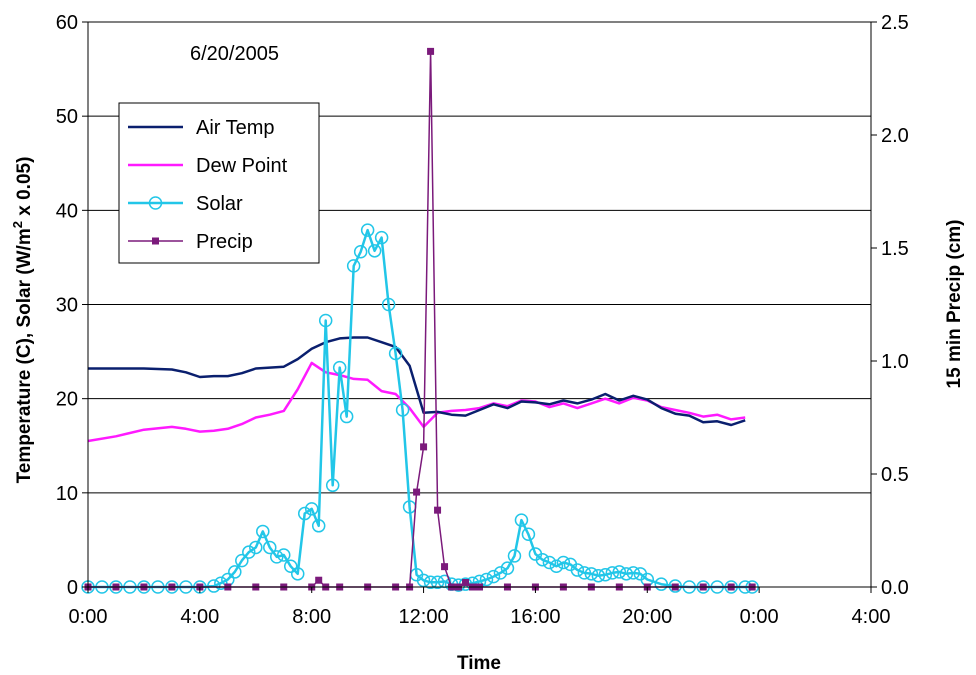 Image resolution: width=976 pixels, height=675 pixels. I want to click on left-y-axis-title-part2: x 0.05), so click(24, 189).